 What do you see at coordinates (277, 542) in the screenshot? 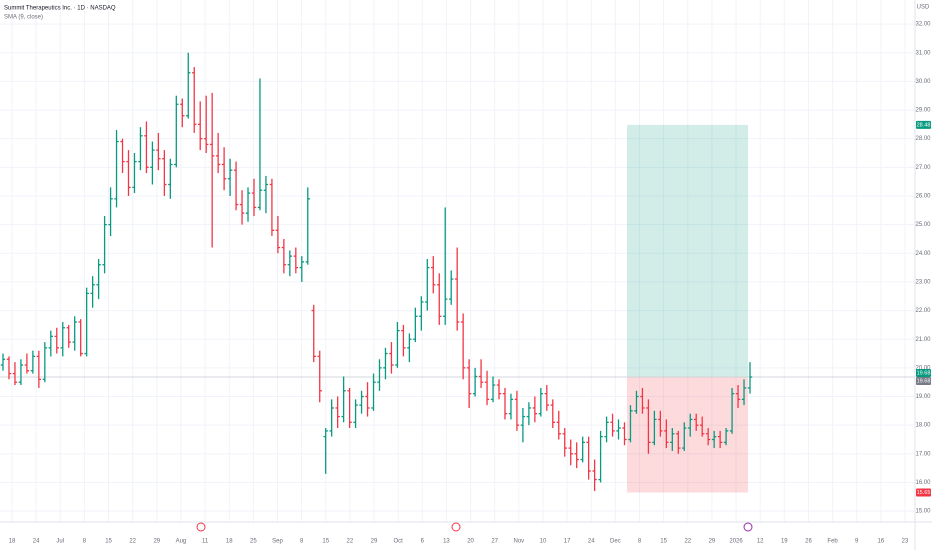
I see `x-tick-label: Sep` at bounding box center [277, 542].